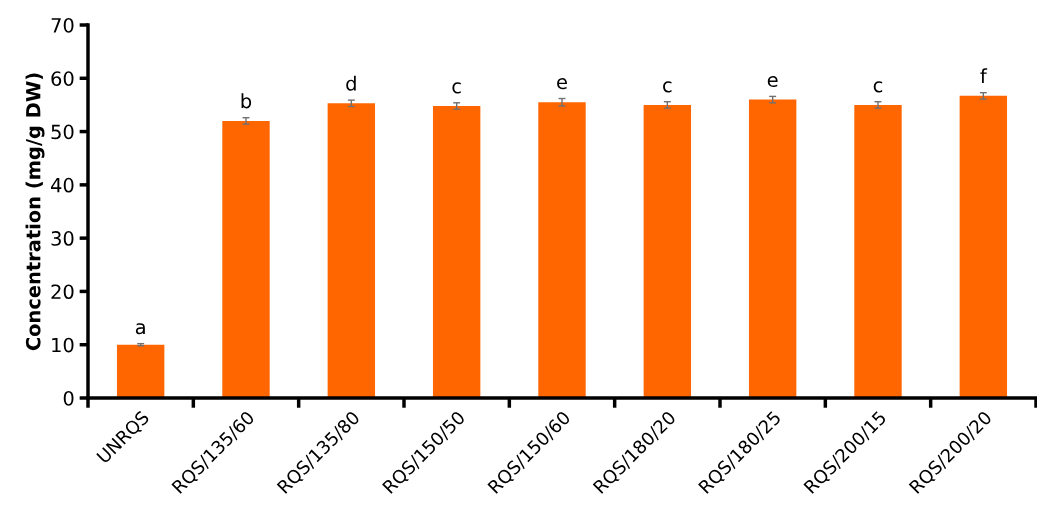  Describe the element at coordinates (35, 212) in the screenshot. I see `y-axis-title: Concentration (mg/g DW)` at that location.